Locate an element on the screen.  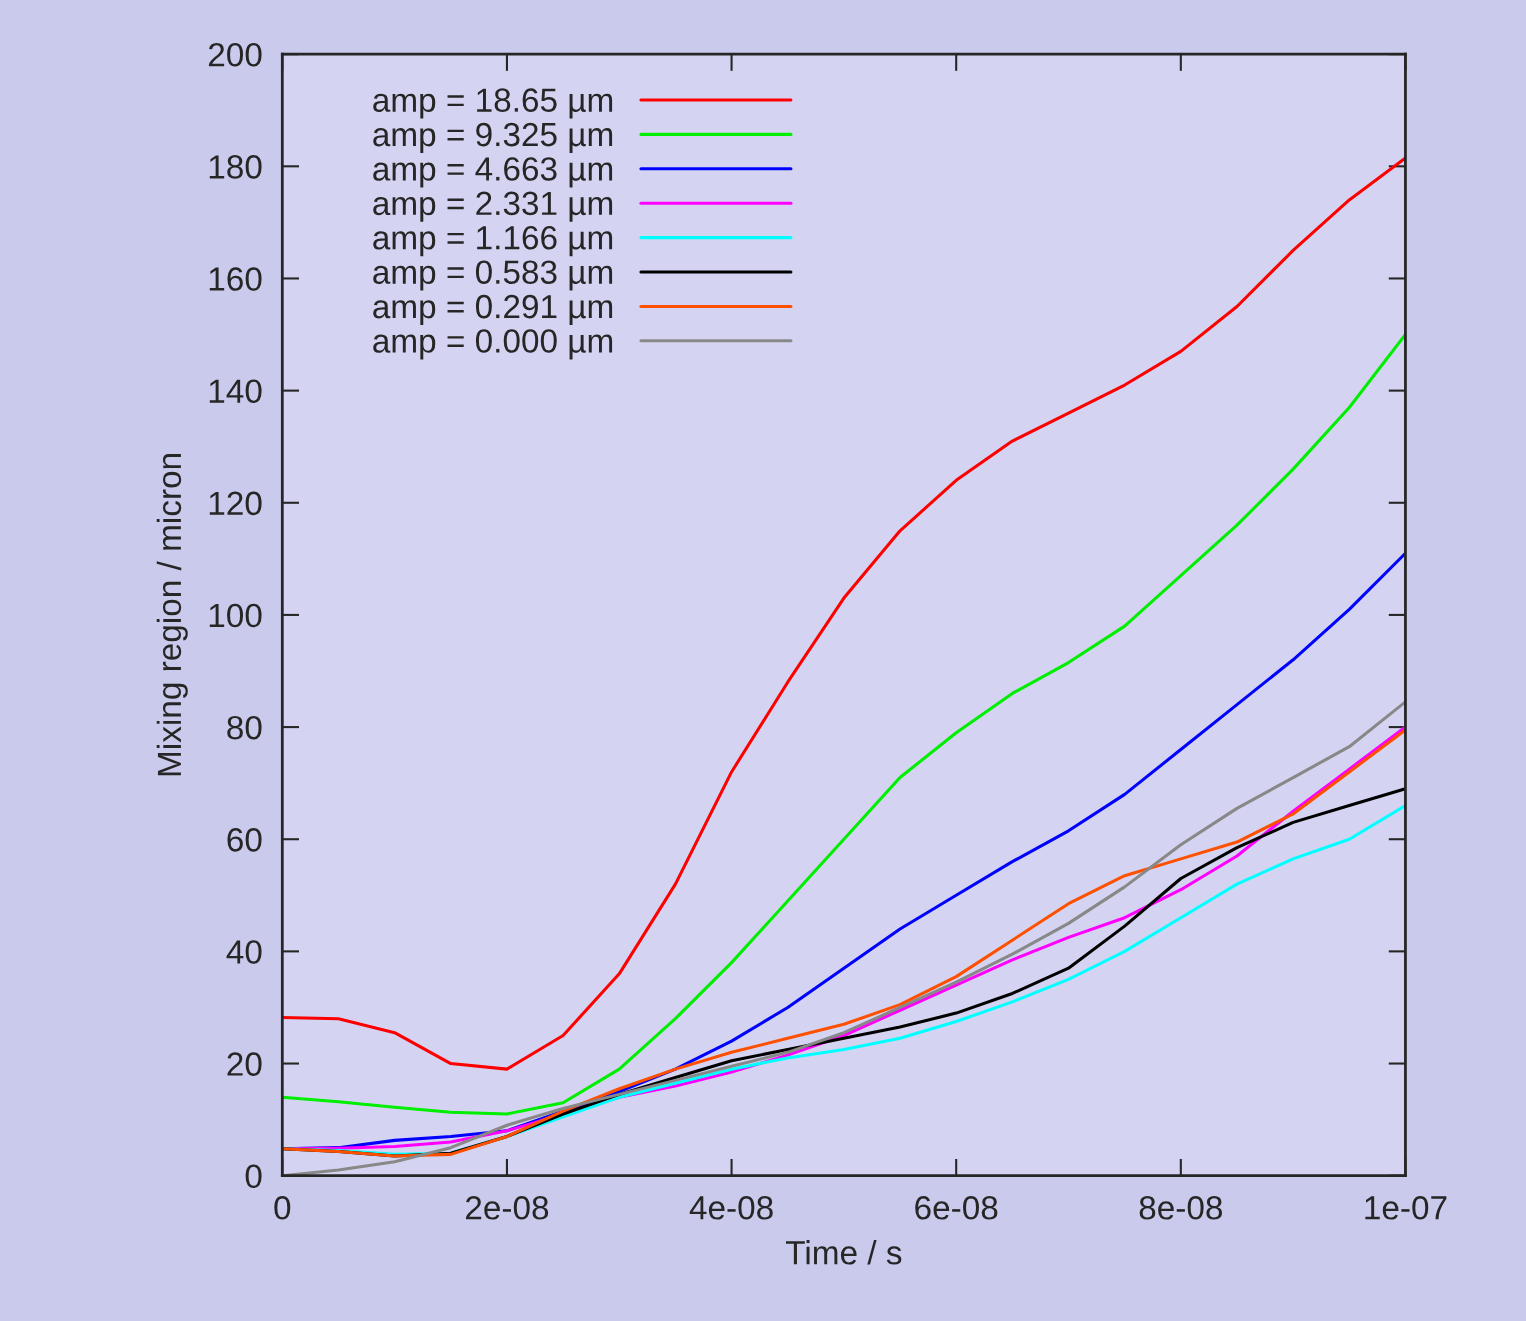
x-tick-label: 8e-08 is located at coordinates (1180, 1208).